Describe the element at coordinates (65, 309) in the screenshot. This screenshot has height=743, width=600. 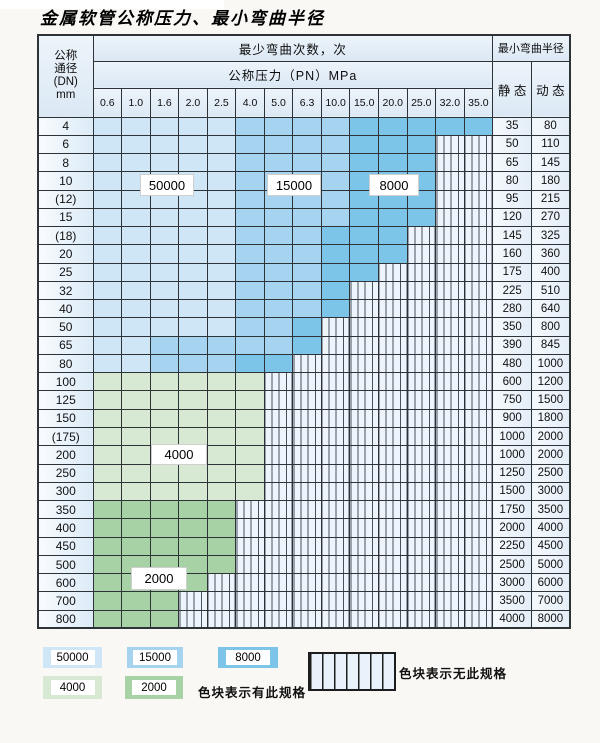
I see `dn-cell: 40` at that location.